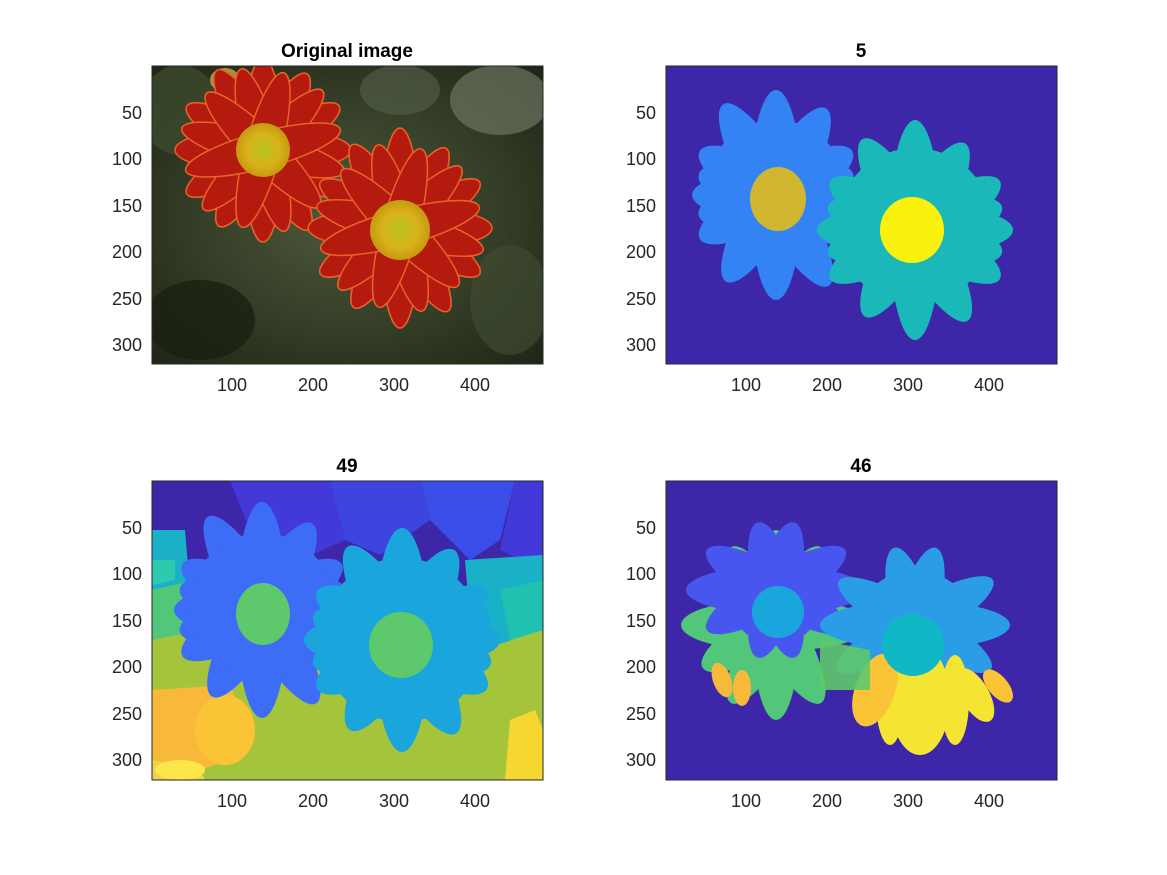 The height and width of the screenshot is (875, 1167). I want to click on panel-title-5: 5, so click(861, 51).